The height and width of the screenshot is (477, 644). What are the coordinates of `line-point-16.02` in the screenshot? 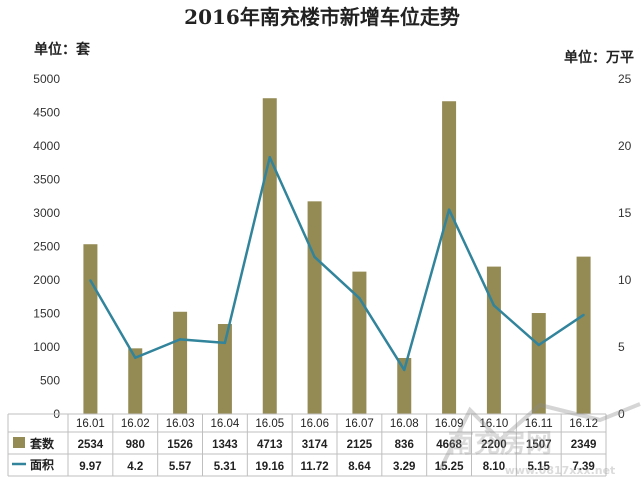 It's located at (135, 357).